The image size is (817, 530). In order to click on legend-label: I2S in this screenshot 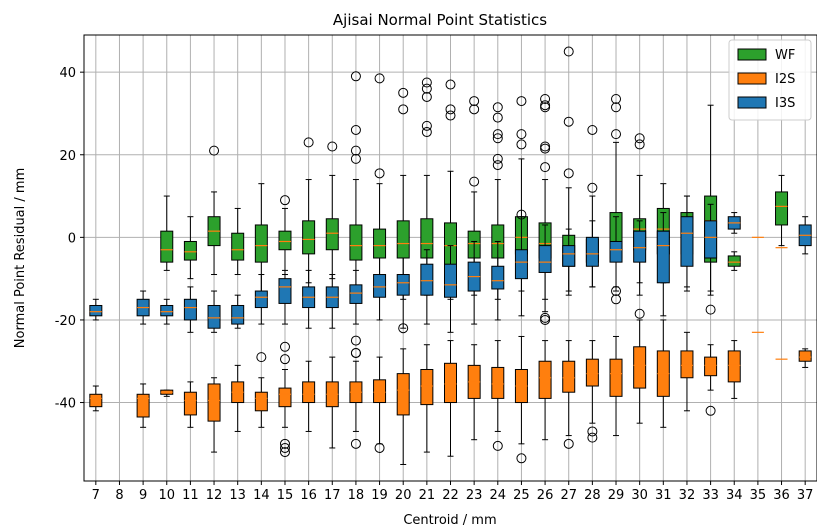, I will do `click(785, 79)`.